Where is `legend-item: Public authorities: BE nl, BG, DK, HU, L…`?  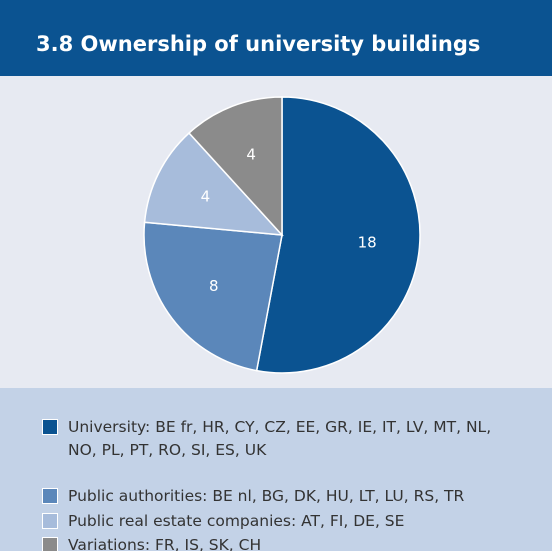 legend-item: Public authorities: BE nl, BG, DK, HU, L… is located at coordinates (282, 496).